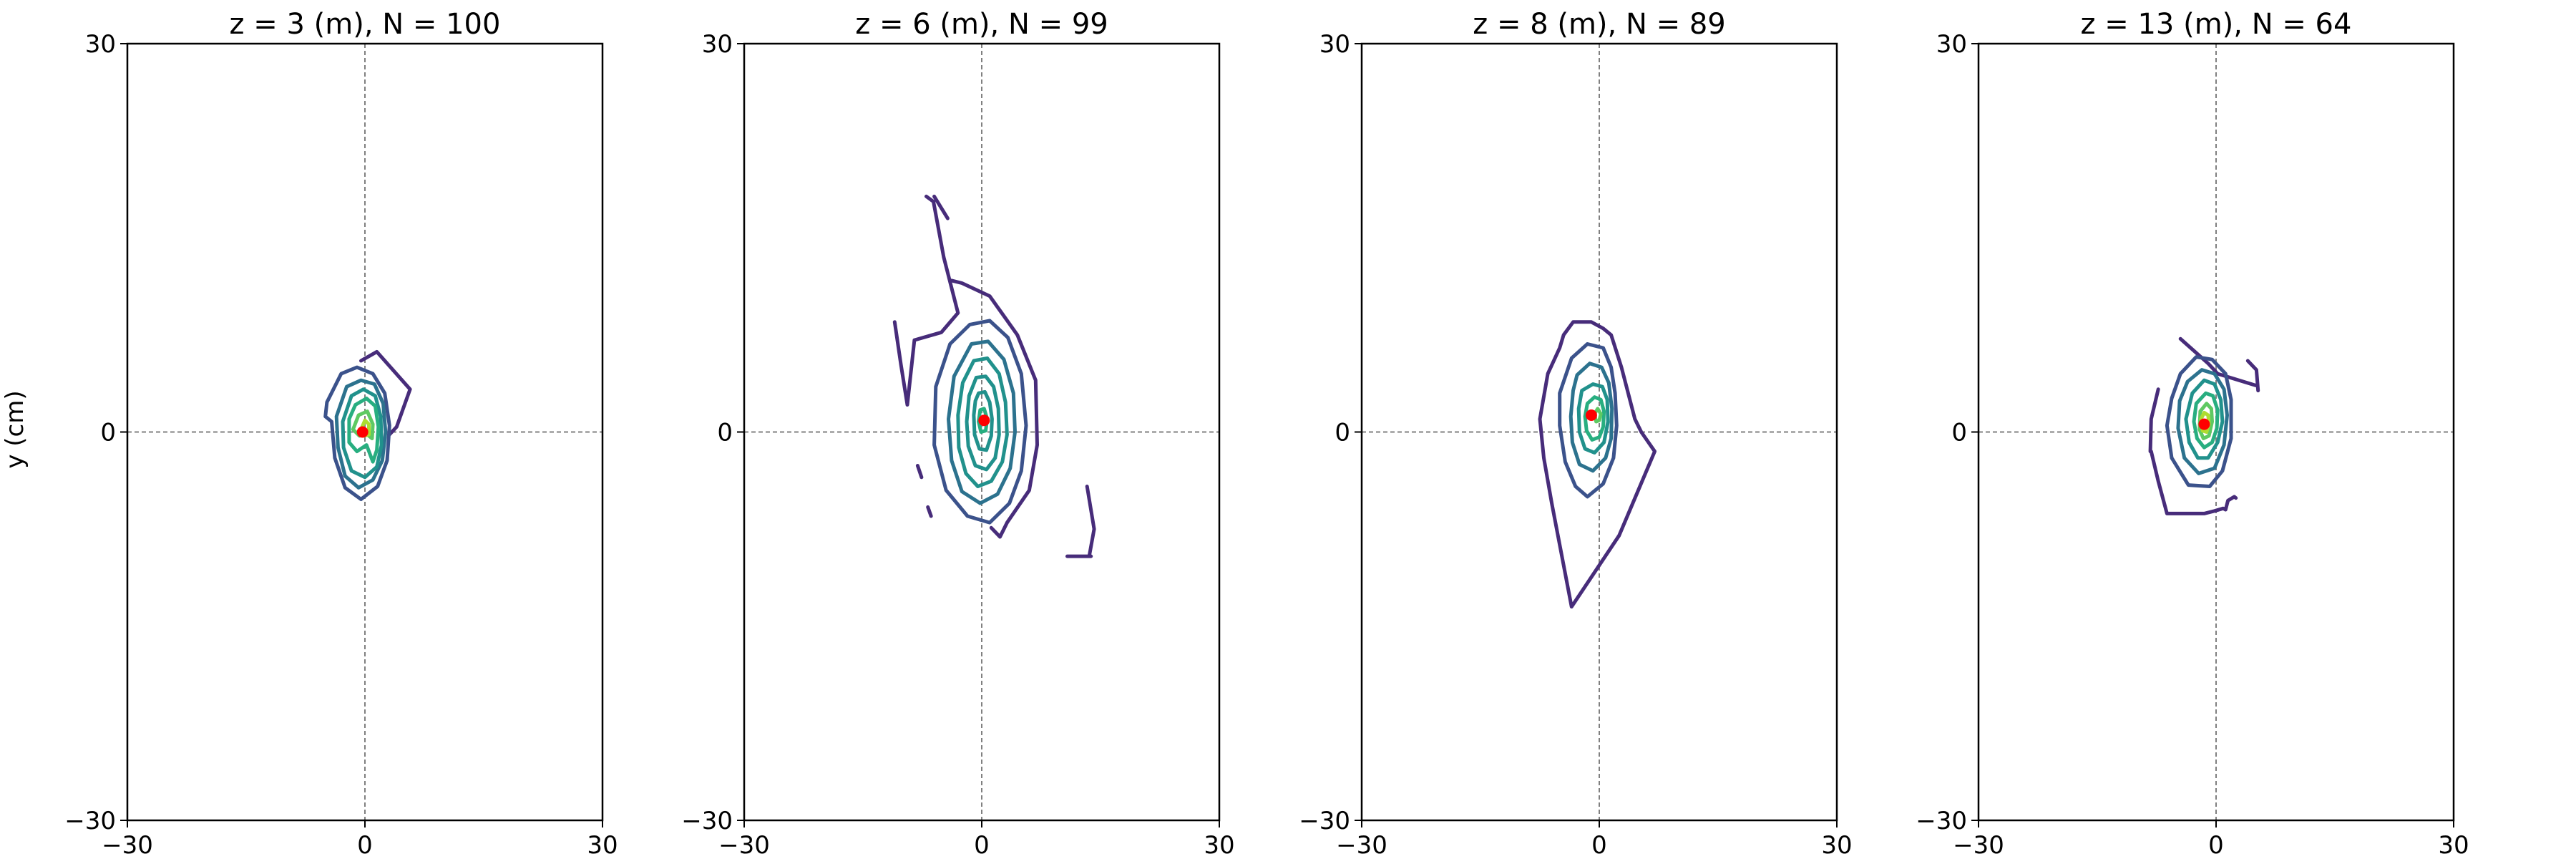 This screenshot has width=2576, height=859. I want to click on panel-title: z = 8 (m), N = 89, so click(1599, 24).